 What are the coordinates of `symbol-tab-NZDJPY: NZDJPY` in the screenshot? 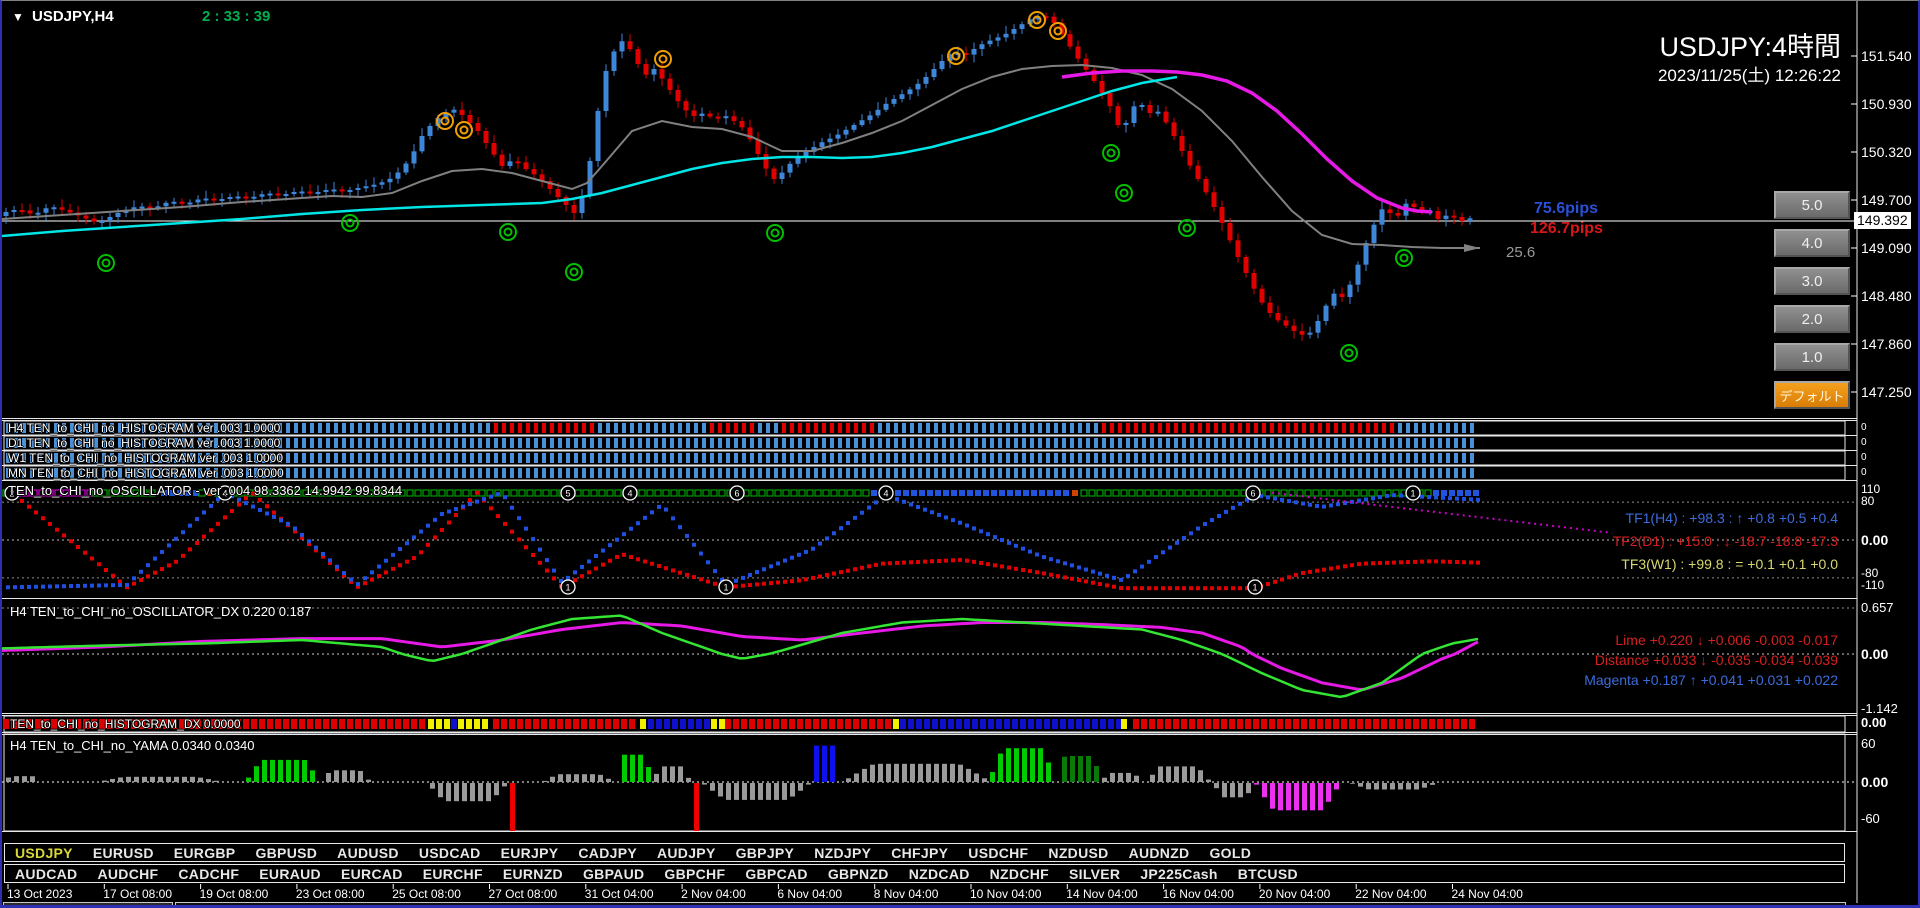 It's located at (843, 852).